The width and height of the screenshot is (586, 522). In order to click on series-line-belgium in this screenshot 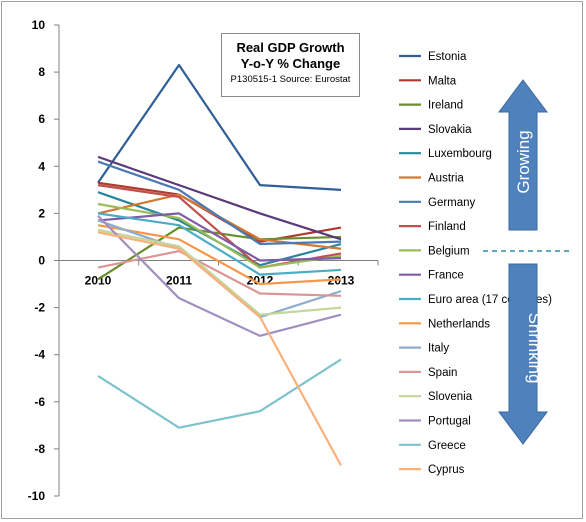, I will do `click(219, 235)`.